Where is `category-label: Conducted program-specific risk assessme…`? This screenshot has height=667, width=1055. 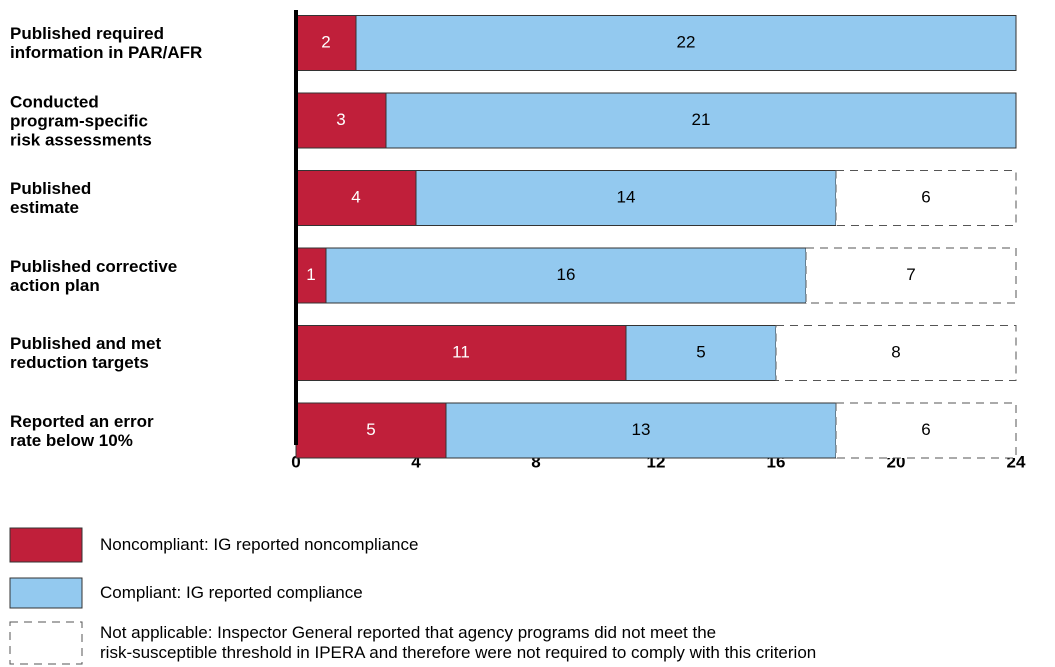
category-label: Conducted program-specific risk assessme… is located at coordinates (81, 120).